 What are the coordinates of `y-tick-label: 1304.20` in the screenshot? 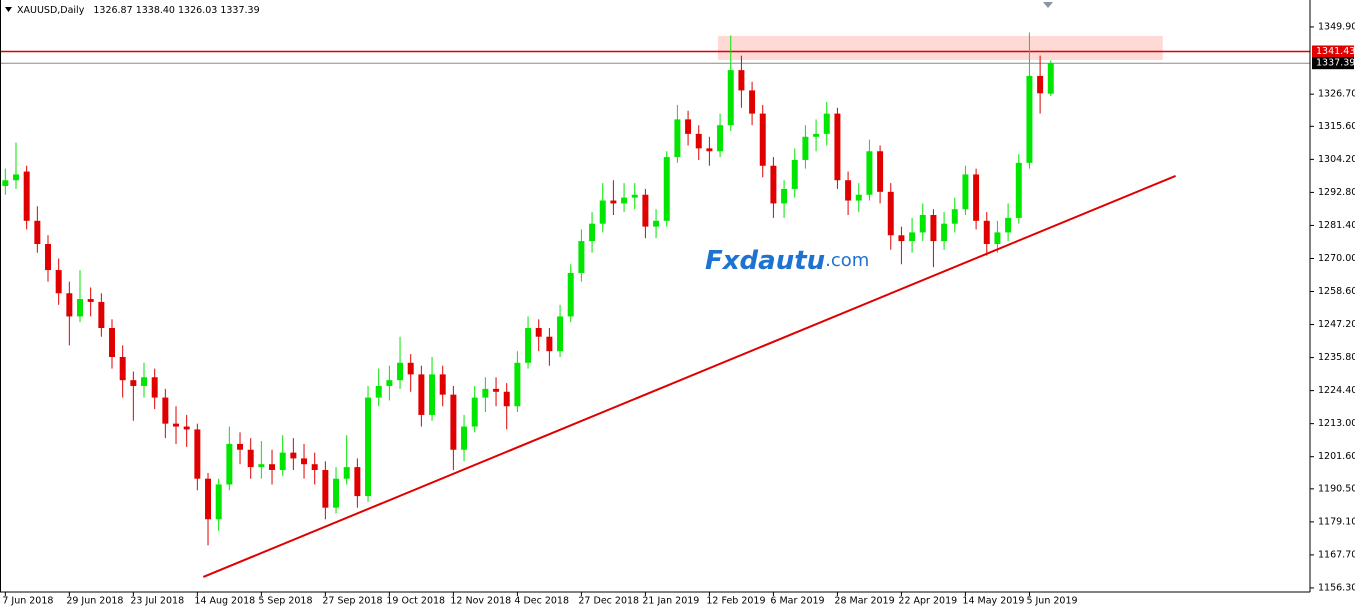 It's located at (1336, 159).